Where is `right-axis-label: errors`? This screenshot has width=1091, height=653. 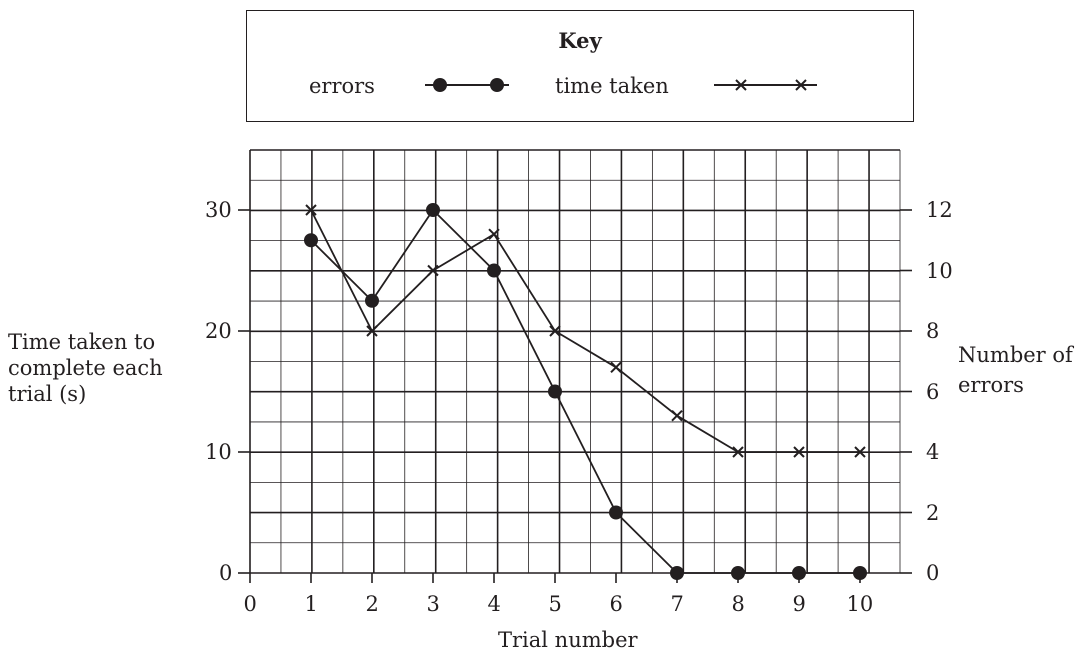 right-axis-label: errors is located at coordinates (991, 385).